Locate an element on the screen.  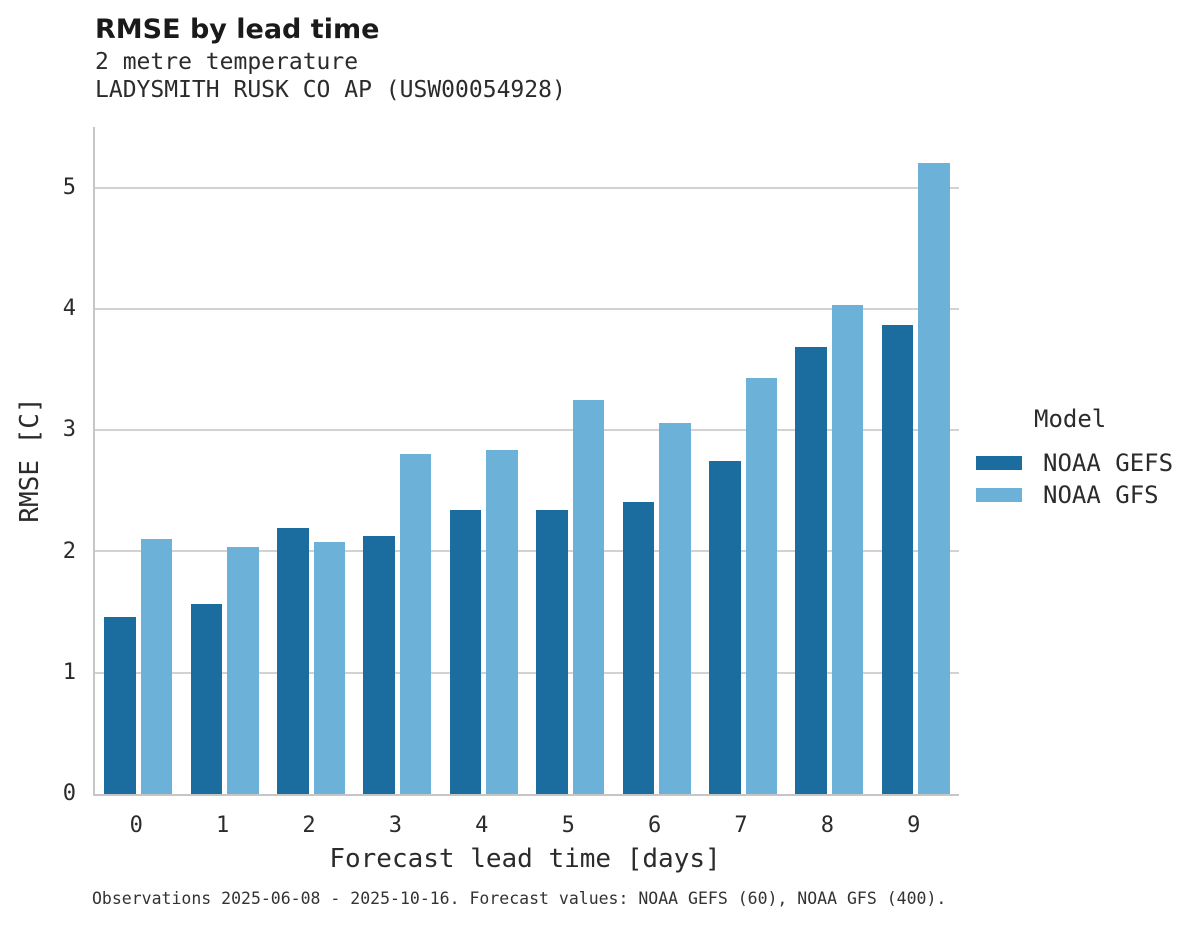
legend-swatch-gfs is located at coordinates (999, 495).